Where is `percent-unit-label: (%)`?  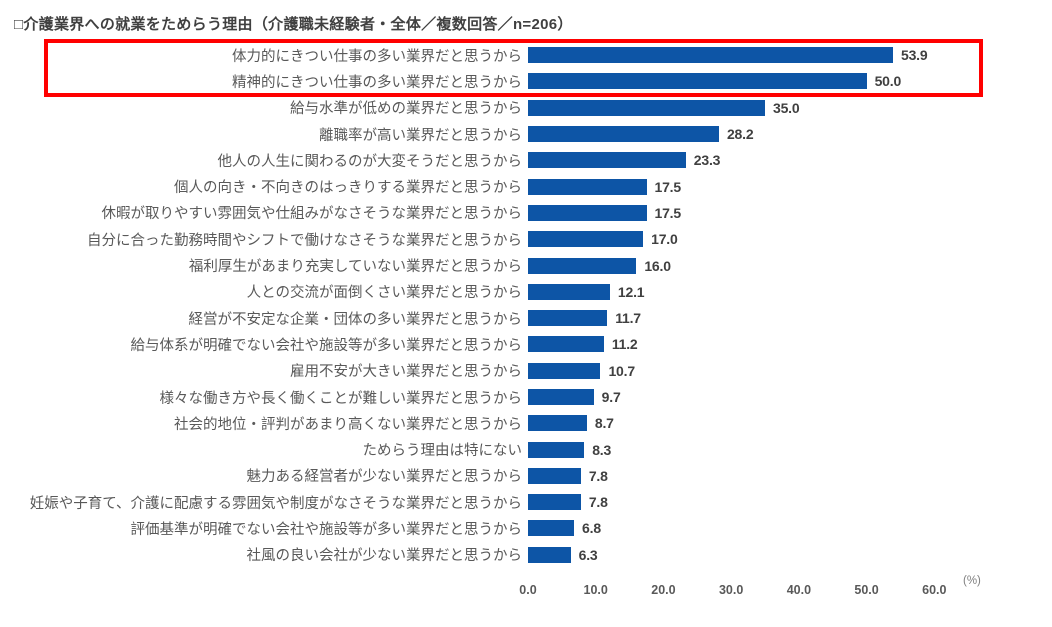
percent-unit-label: (%) is located at coordinates (972, 581).